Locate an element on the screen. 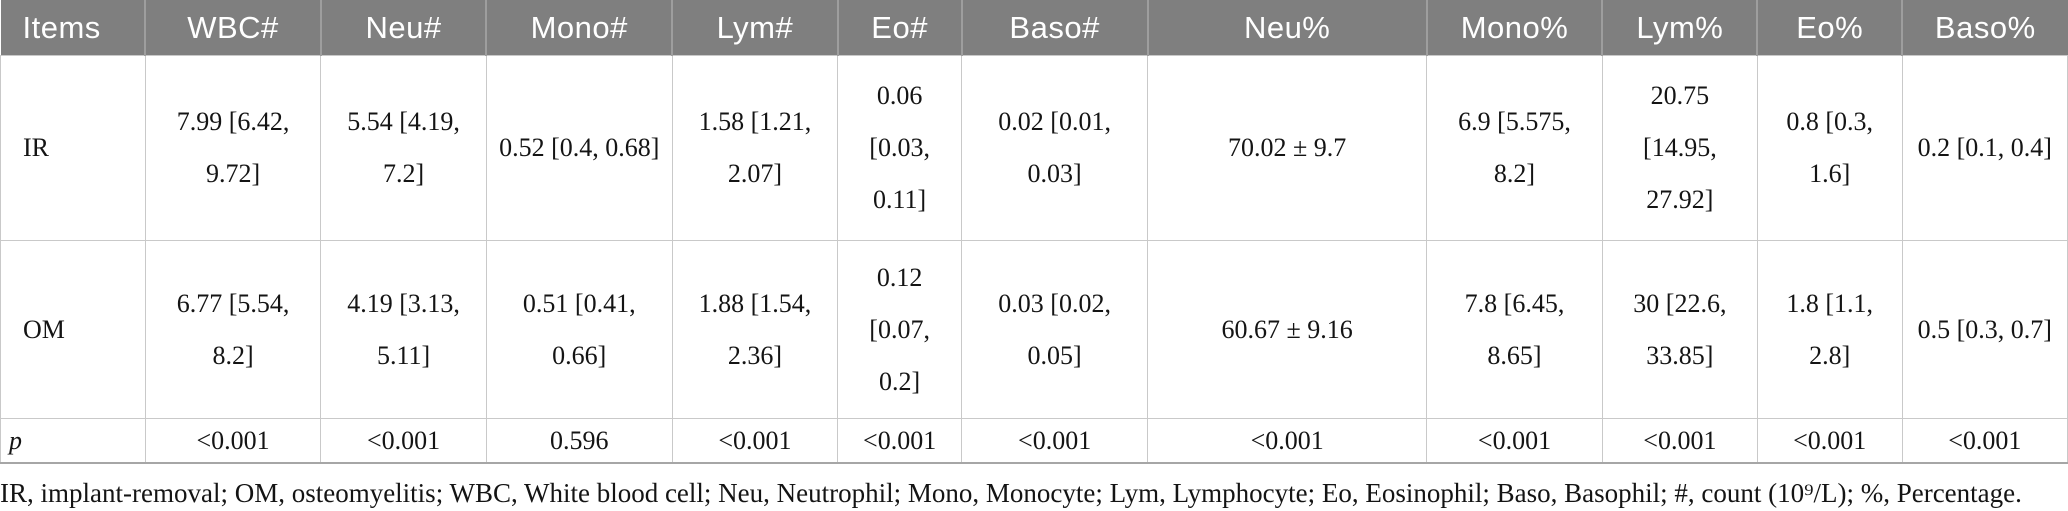 The width and height of the screenshot is (2068, 511). data-cell: 4.19 [3.13, 5.11] is located at coordinates (403, 329).